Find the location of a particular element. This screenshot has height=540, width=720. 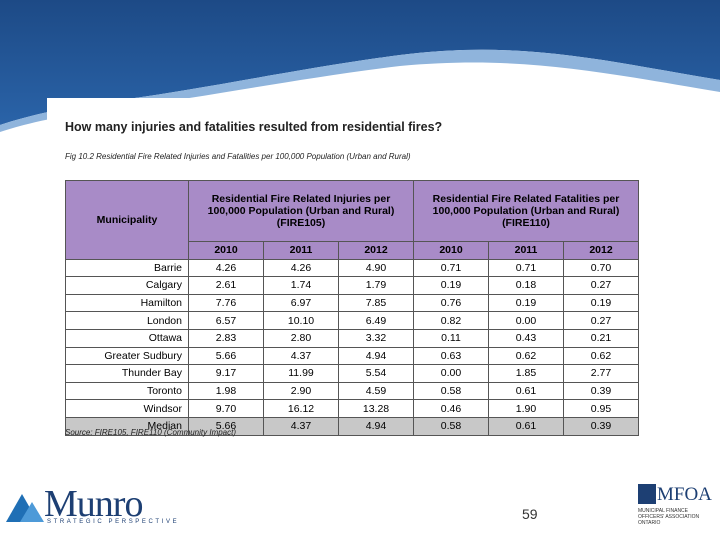

value-cell: 4.59 is located at coordinates (376, 391).